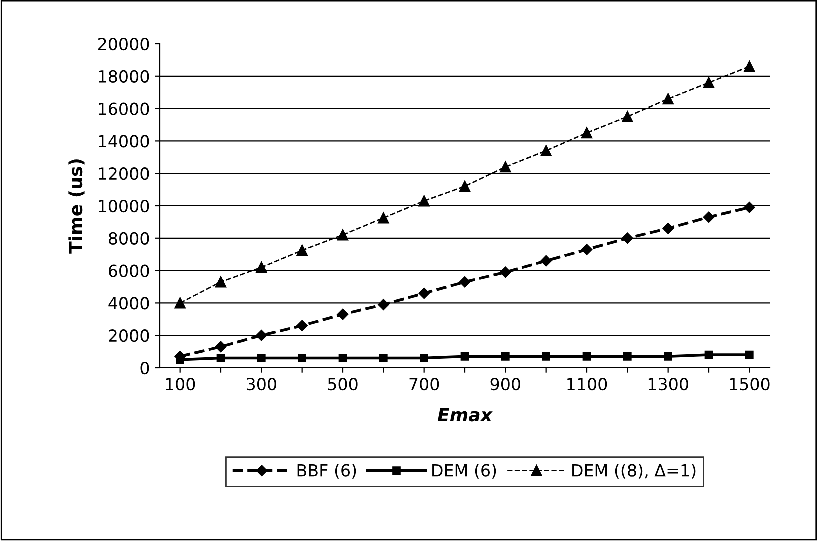  Describe the element at coordinates (124, 174) in the screenshot. I see `y-tick-label: 12000` at that location.